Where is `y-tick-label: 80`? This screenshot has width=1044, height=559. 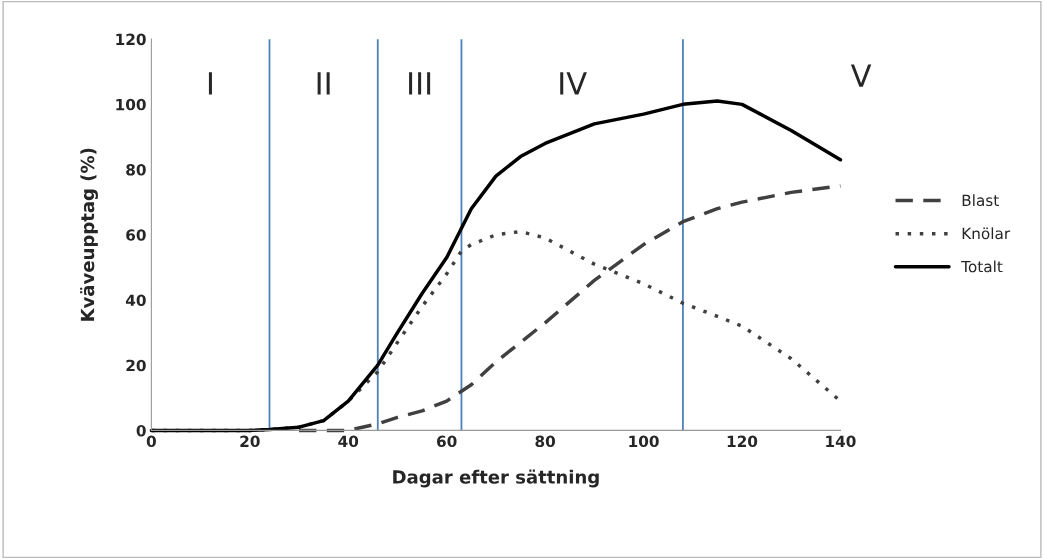
y-tick-label: 80 is located at coordinates (136, 170).